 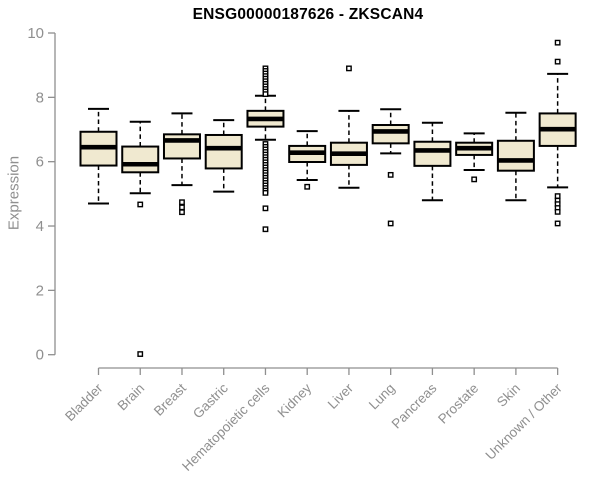 What do you see at coordinates (557, 133) in the screenshot?
I see `box-unknown-other` at bounding box center [557, 133].